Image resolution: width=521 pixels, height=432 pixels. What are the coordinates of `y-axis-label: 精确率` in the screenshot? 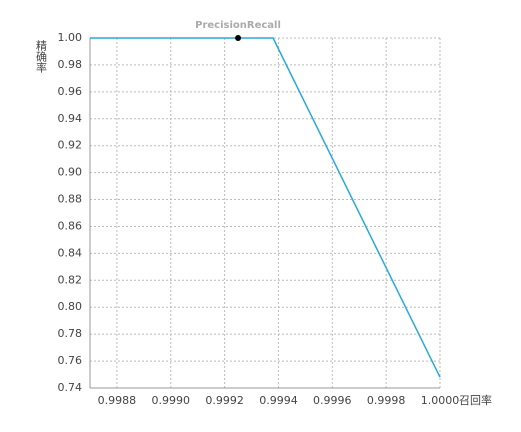 It's located at (41, 57).